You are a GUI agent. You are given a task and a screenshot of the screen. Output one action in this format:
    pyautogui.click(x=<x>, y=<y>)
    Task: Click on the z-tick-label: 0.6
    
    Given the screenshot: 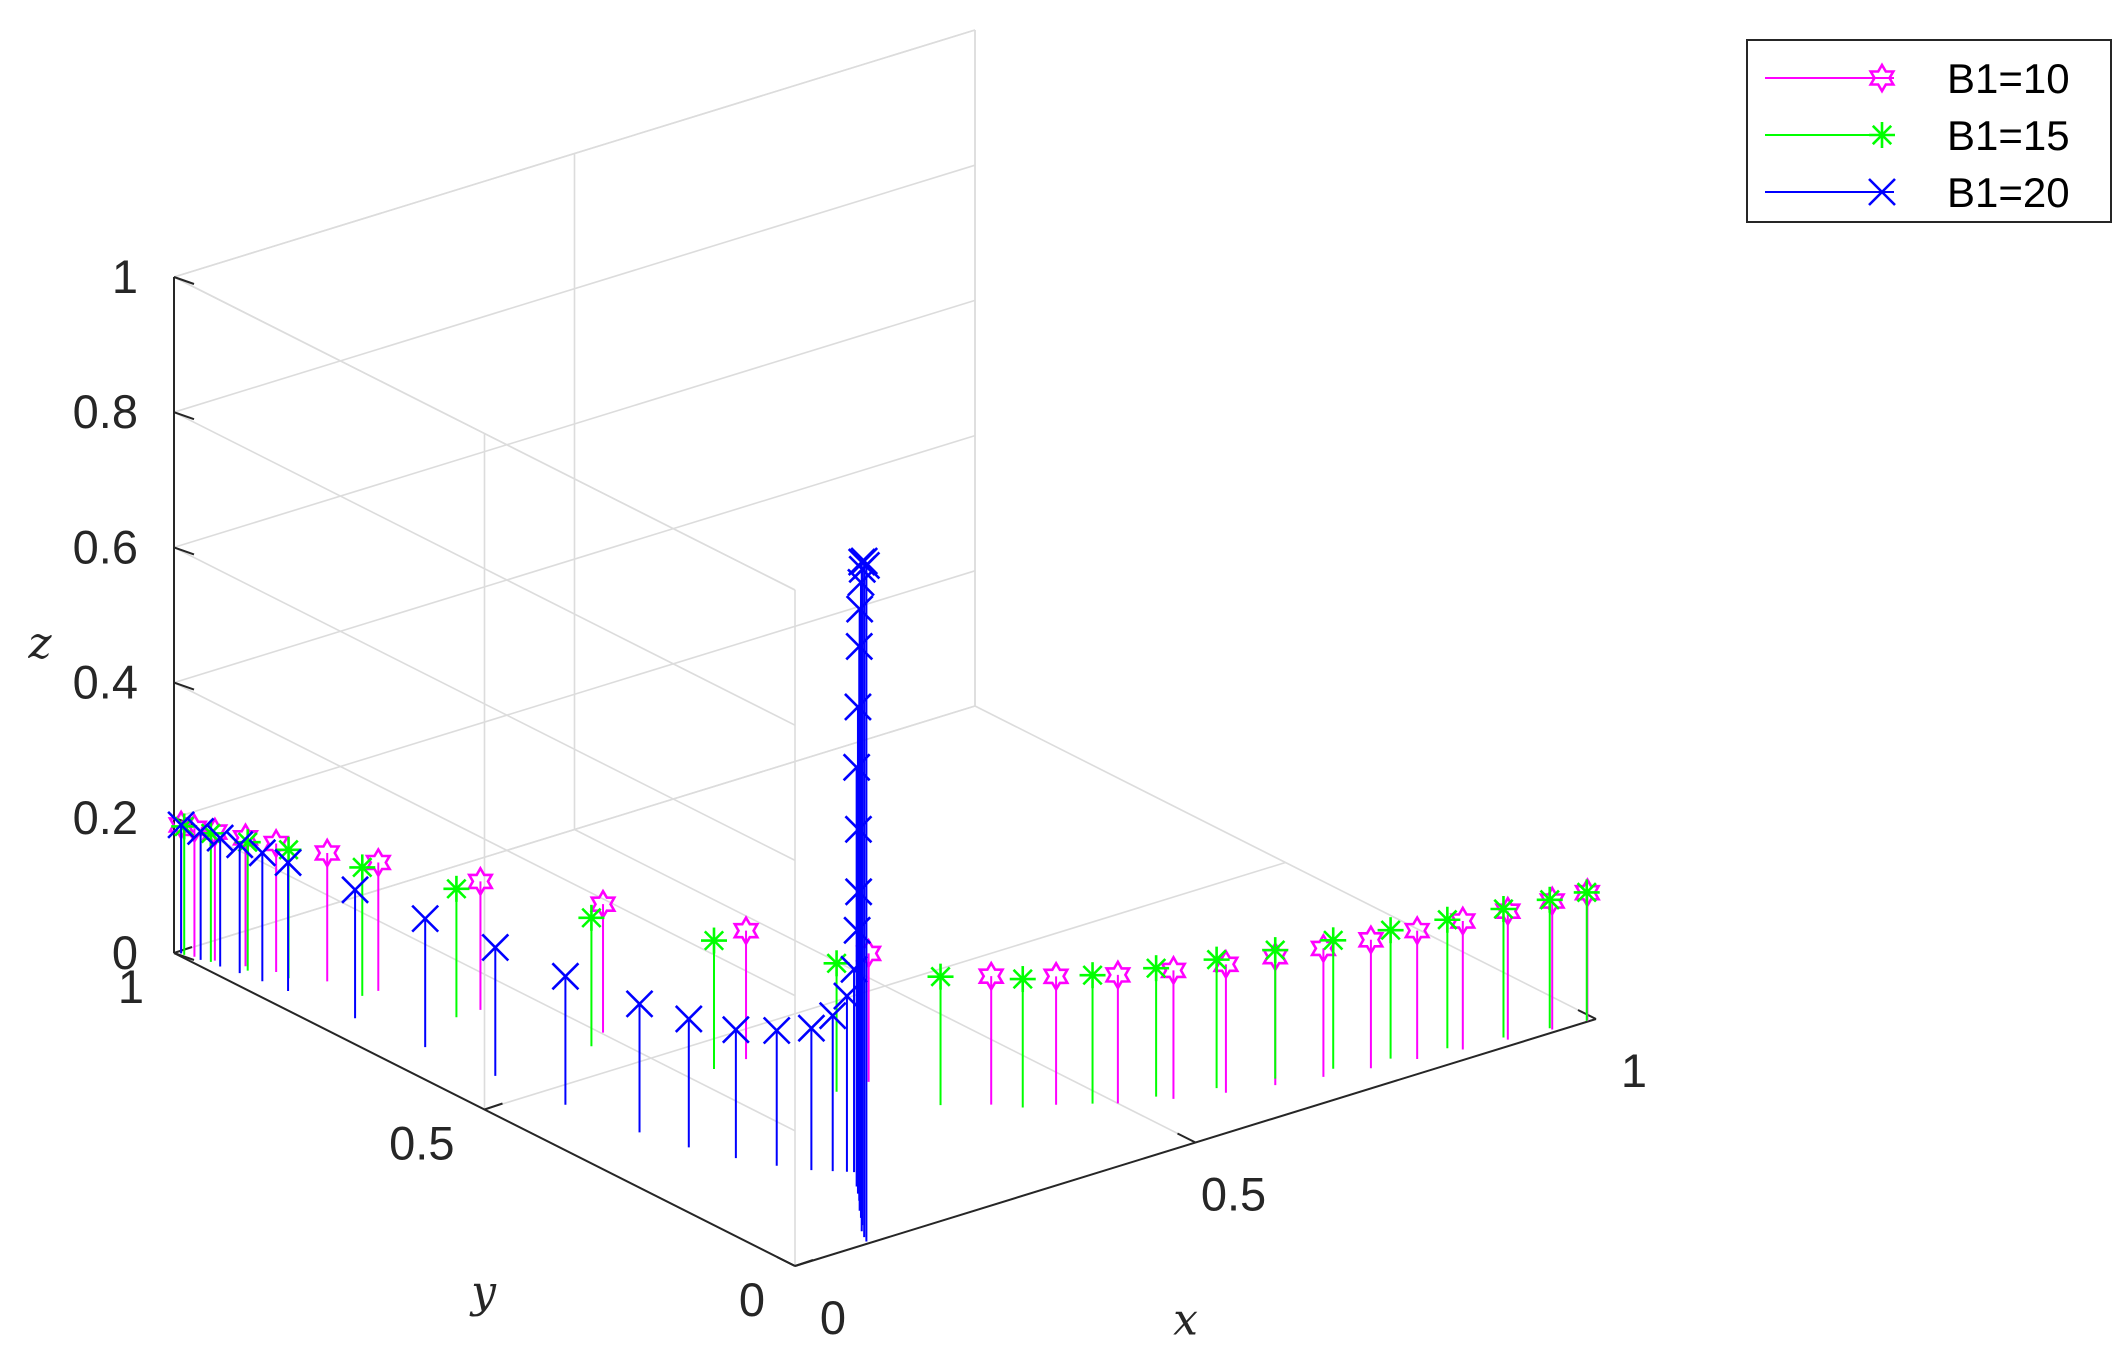 What is the action you would take?
    pyautogui.click(x=105, y=546)
    